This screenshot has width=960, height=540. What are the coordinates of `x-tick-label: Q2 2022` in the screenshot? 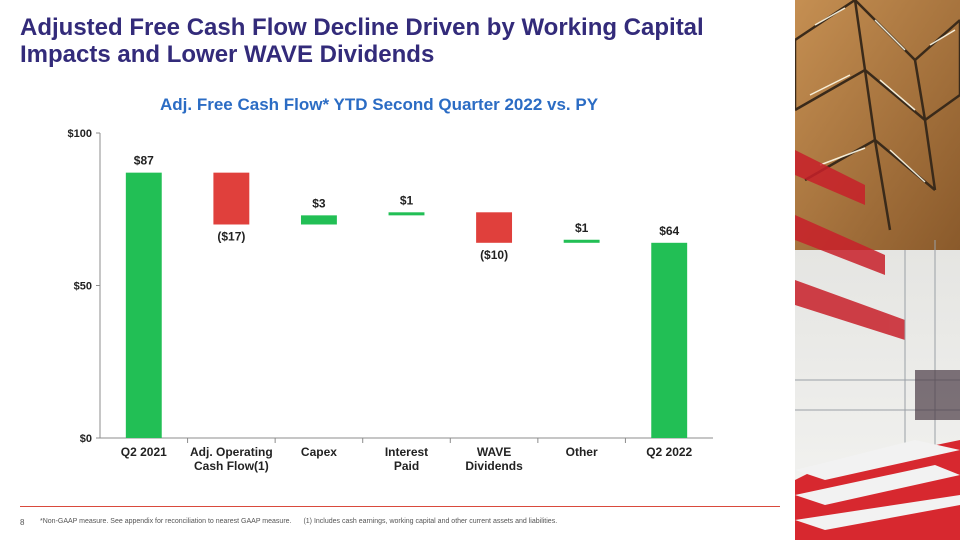 It's located at (669, 452).